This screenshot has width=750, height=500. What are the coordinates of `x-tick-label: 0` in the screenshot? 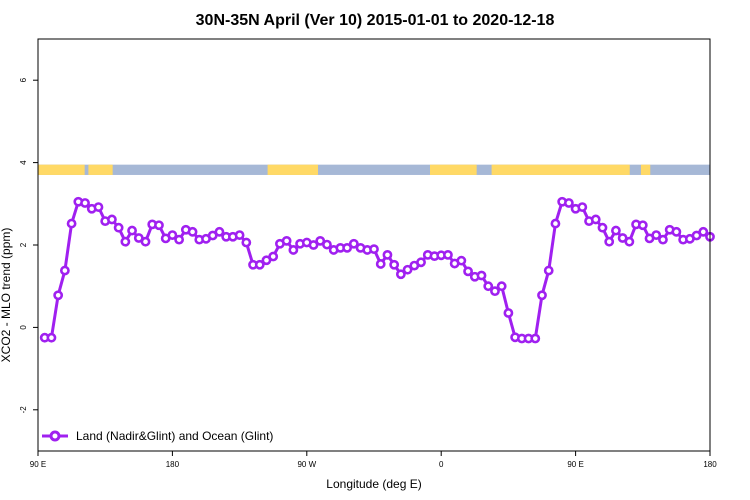 It's located at (441, 464).